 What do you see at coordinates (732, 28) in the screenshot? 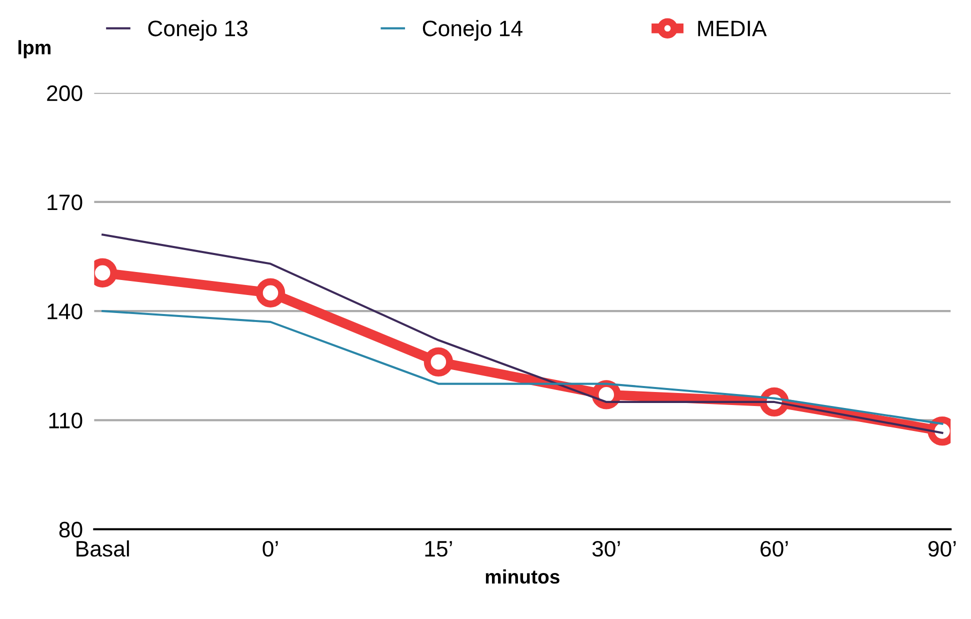
I see `legend-label: MEDIA` at bounding box center [732, 28].